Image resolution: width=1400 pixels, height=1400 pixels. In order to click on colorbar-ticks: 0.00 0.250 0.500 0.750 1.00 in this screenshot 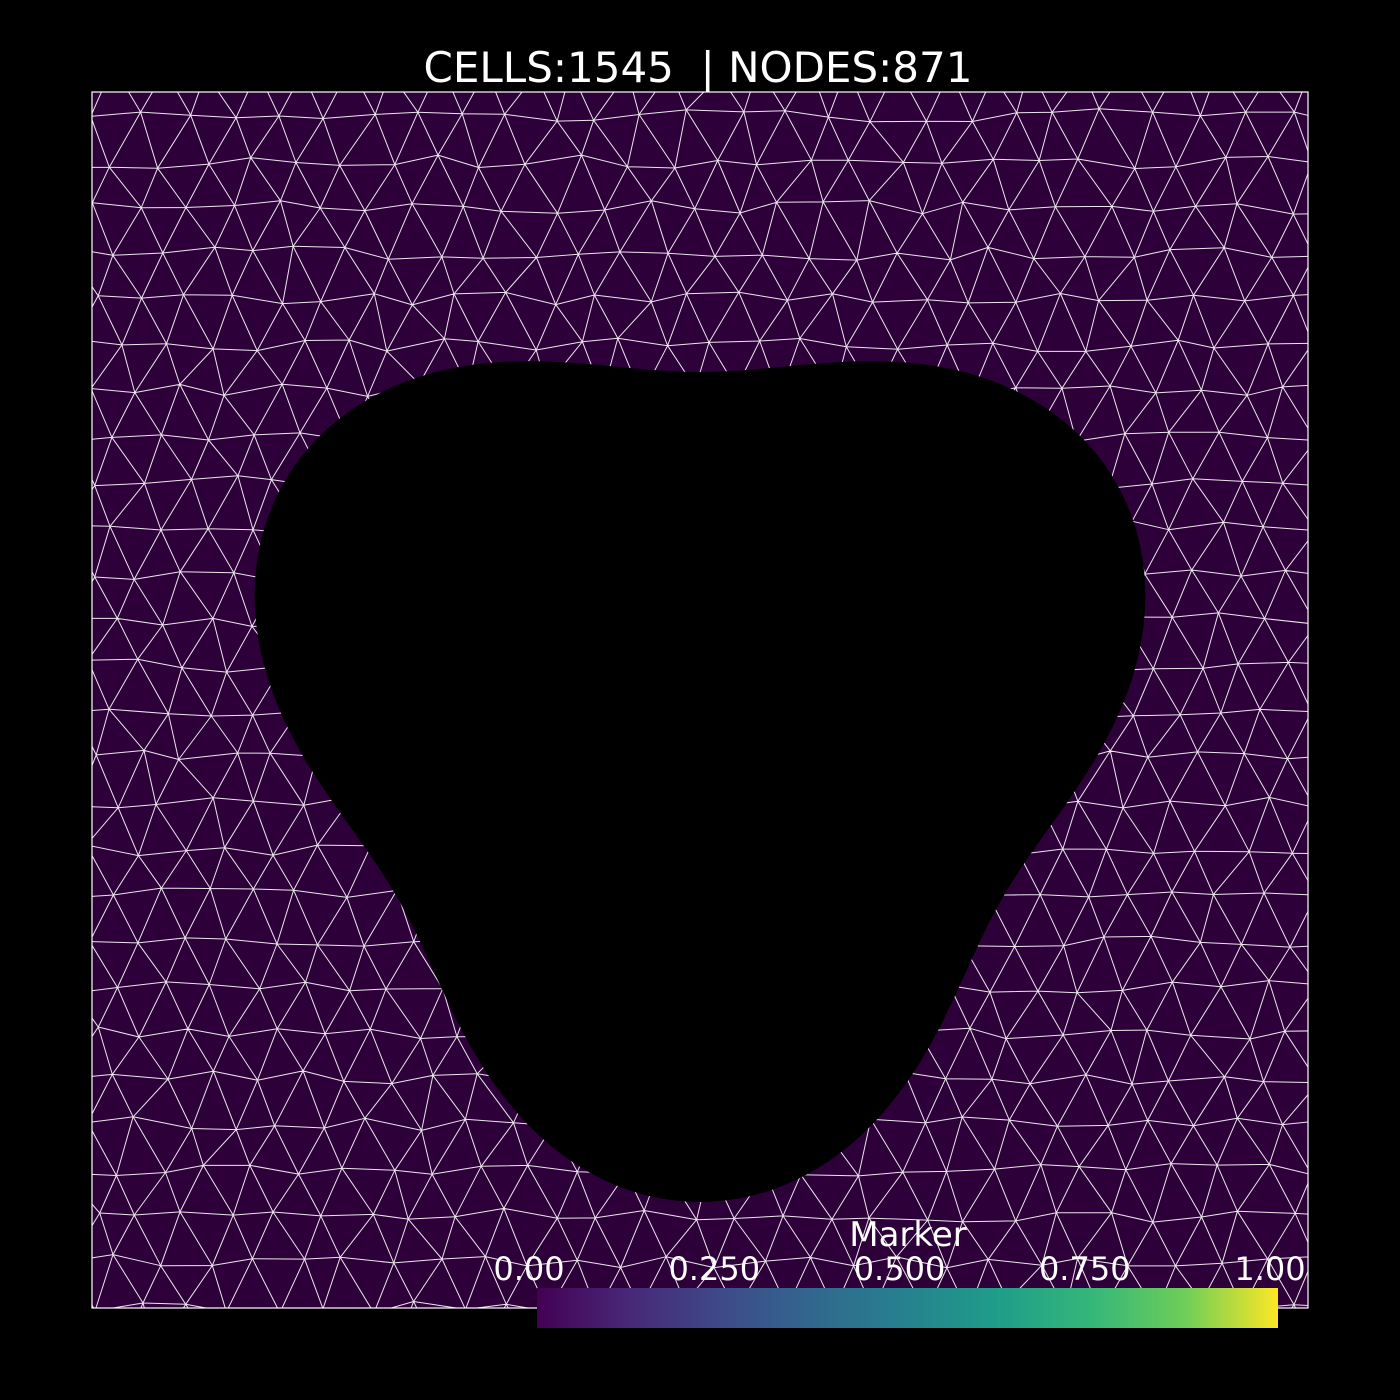, I will do `click(899, 1269)`.